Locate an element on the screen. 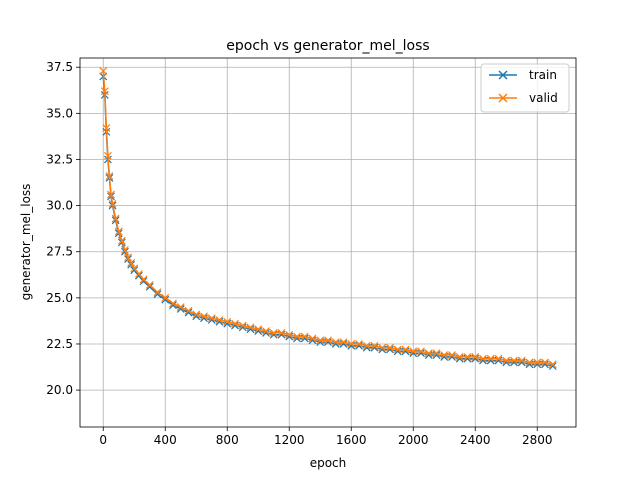 The height and width of the screenshot is (480, 640). y-tick-label: 22.5 is located at coordinates (59, 344).